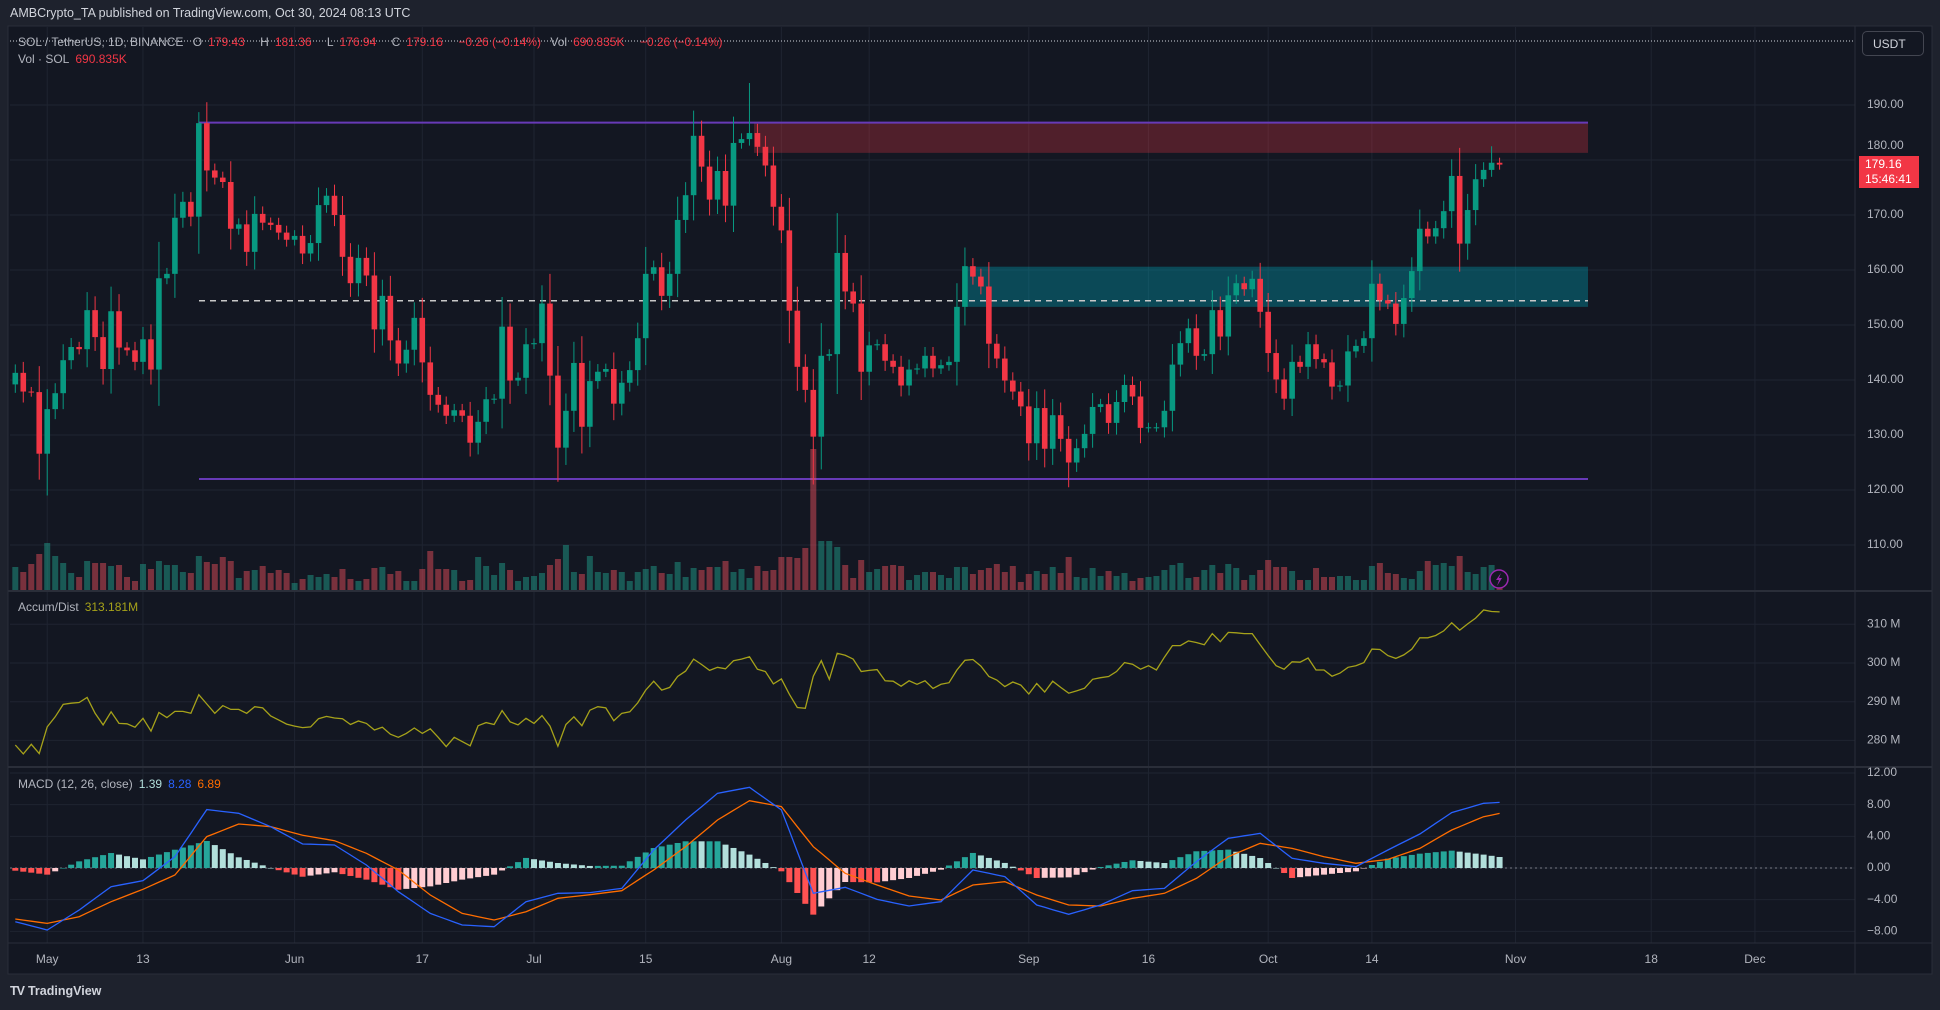  Describe the element at coordinates (869, 959) in the screenshot. I see `time-axis-label: 12` at that location.